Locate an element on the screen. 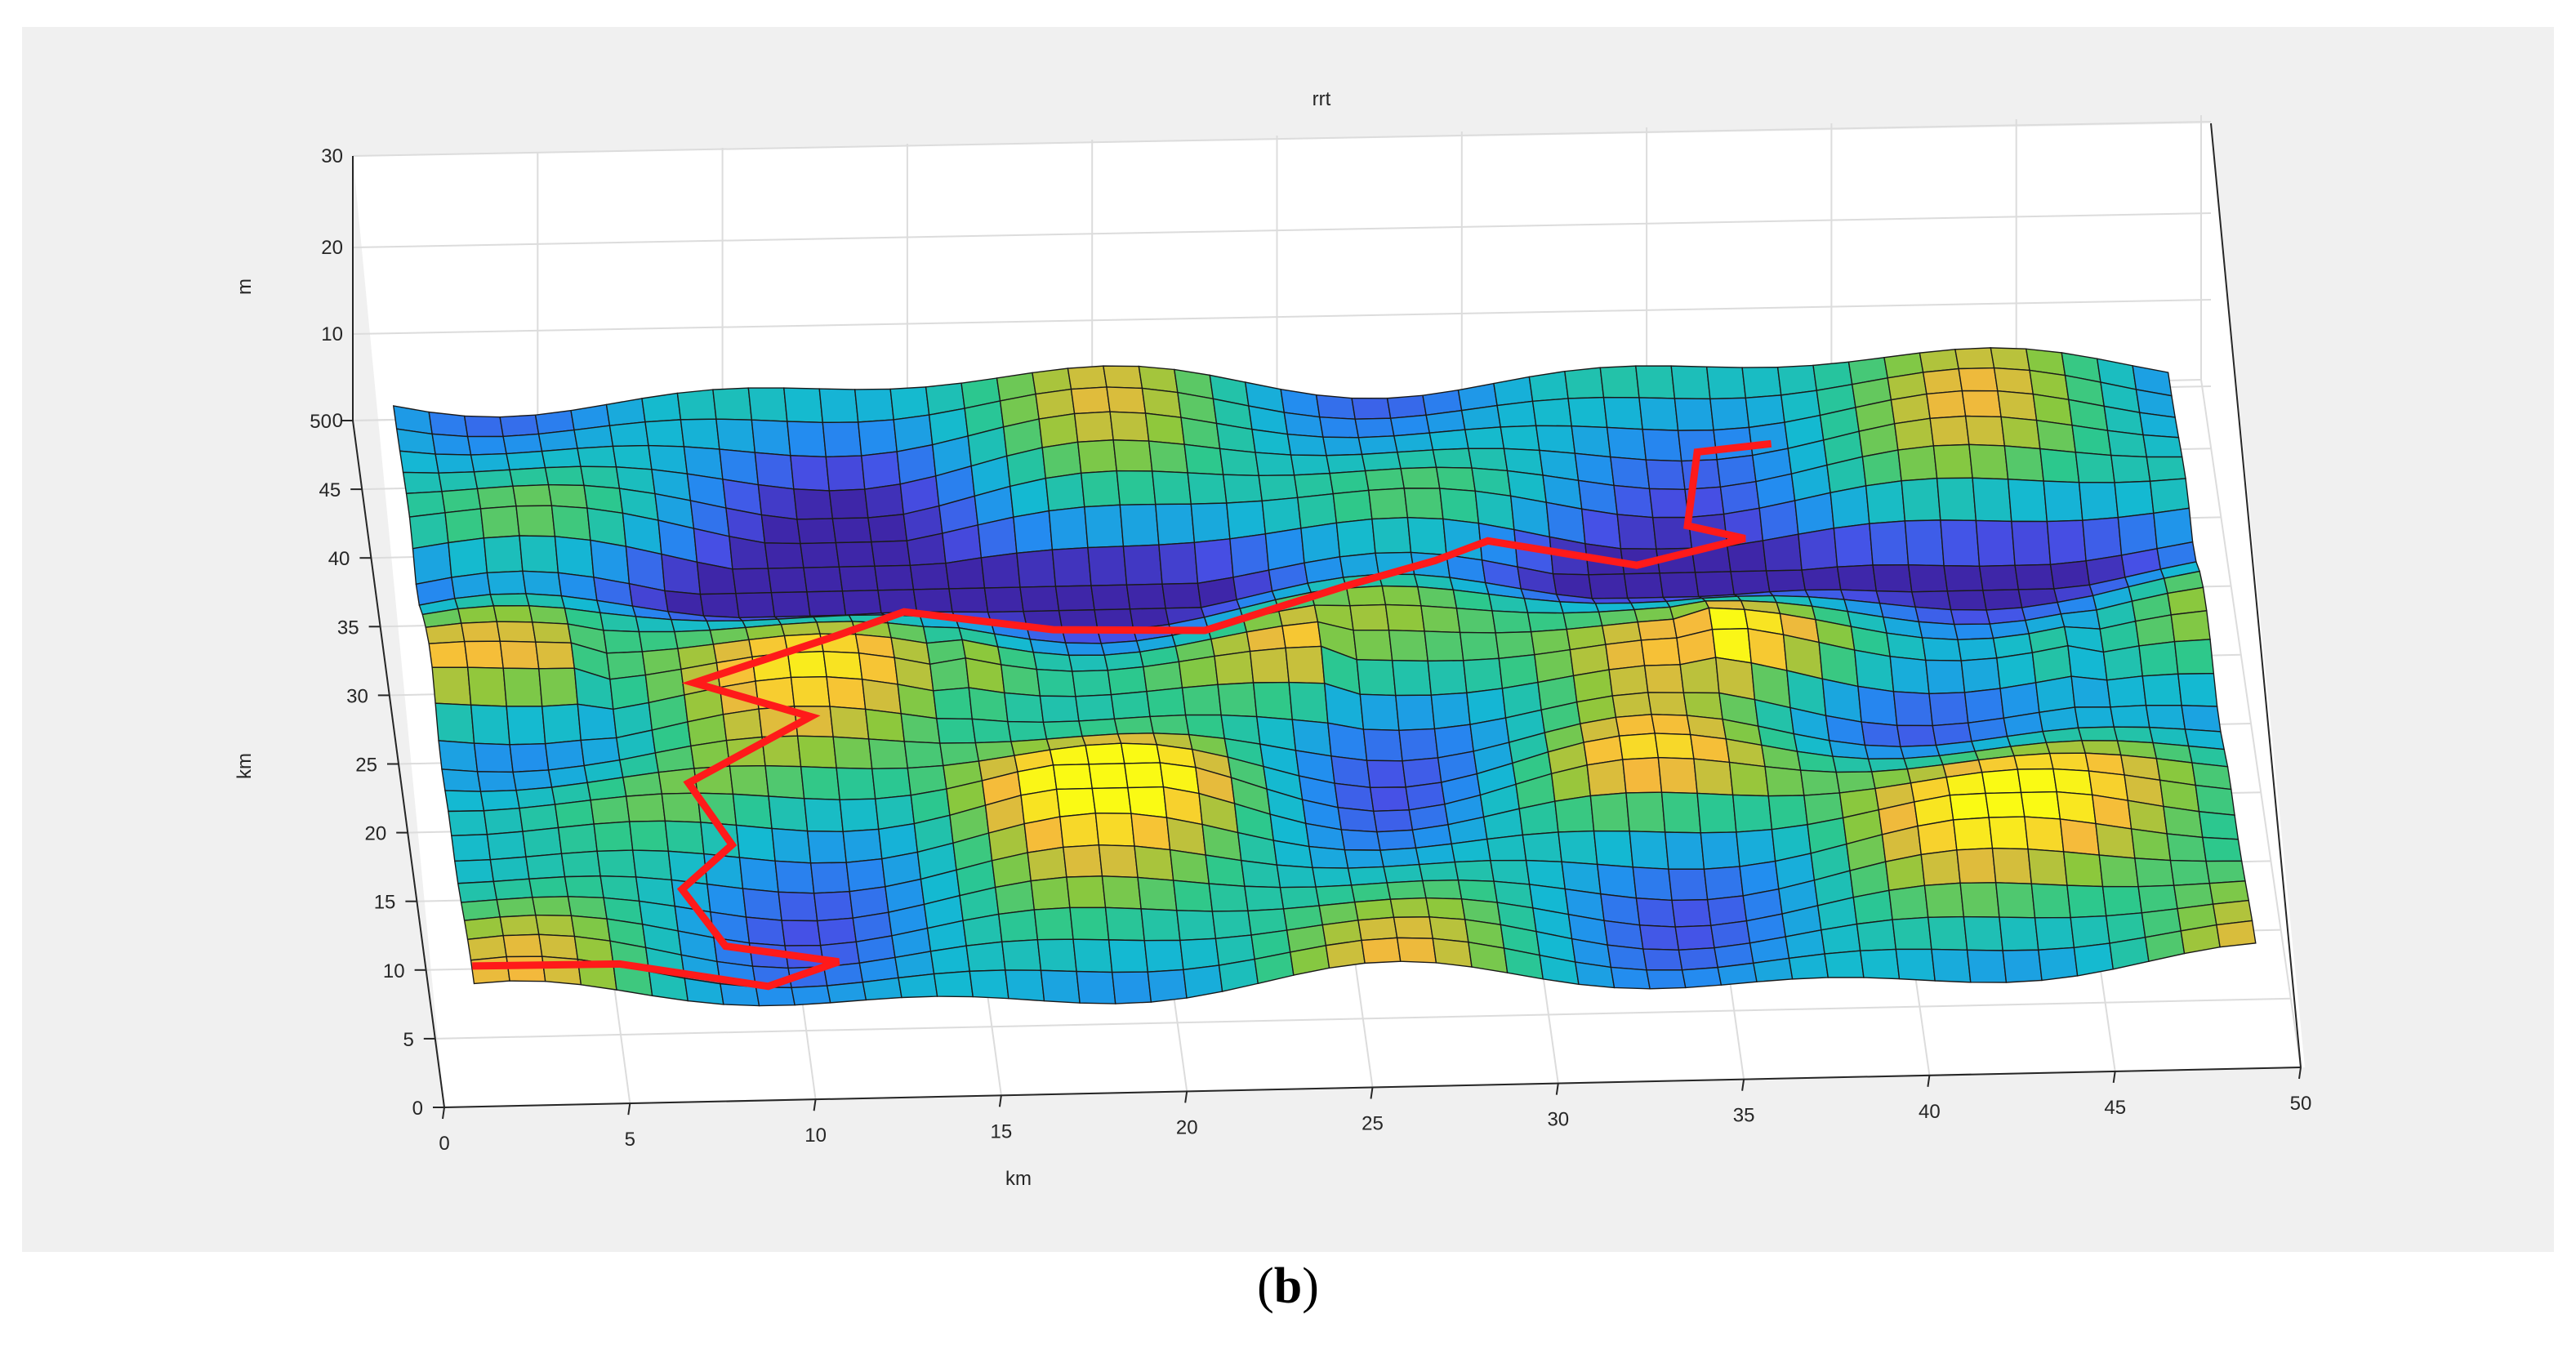 This screenshot has width=2576, height=1354. z-tick-label: 10 is located at coordinates (332, 334).